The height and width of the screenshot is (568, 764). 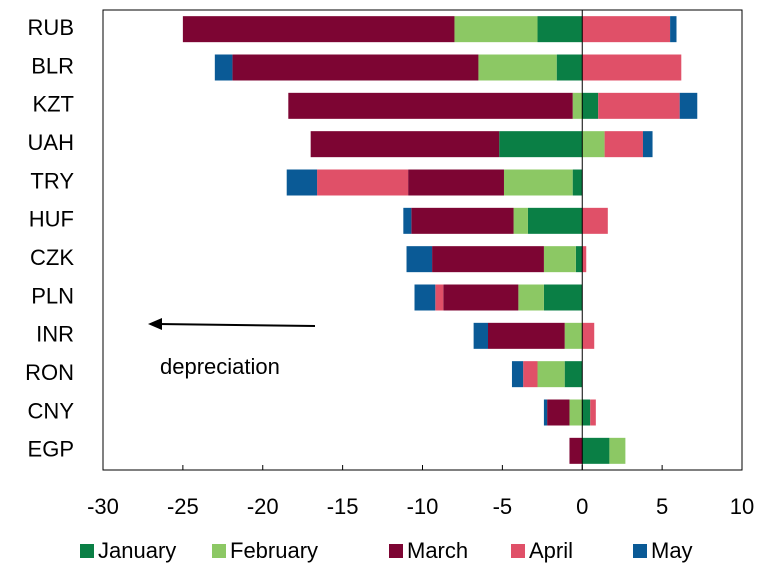 I want to click on y-tick-label: CNY, so click(x=51, y=410).